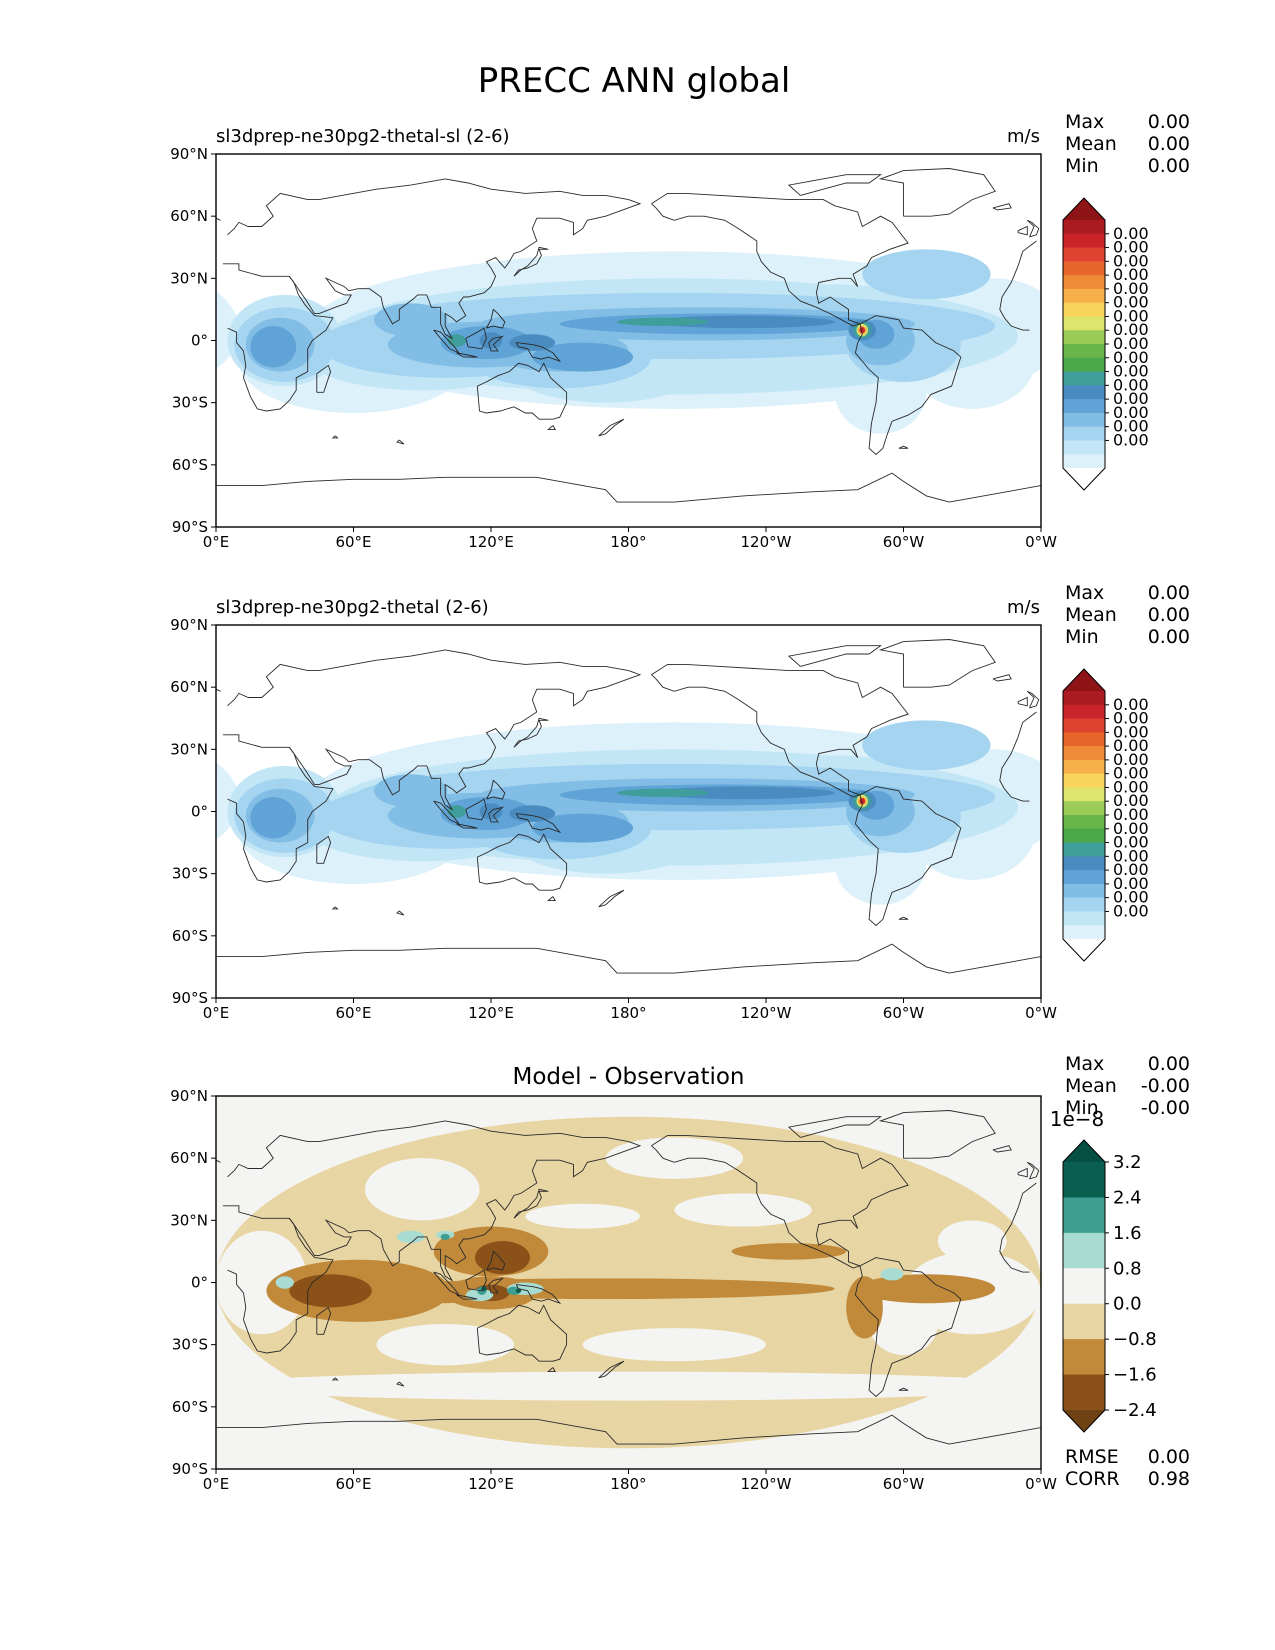 This screenshot has height=1650, width=1275. What do you see at coordinates (199, 341) in the screenshot?
I see `y-tick-label: 0°` at bounding box center [199, 341].